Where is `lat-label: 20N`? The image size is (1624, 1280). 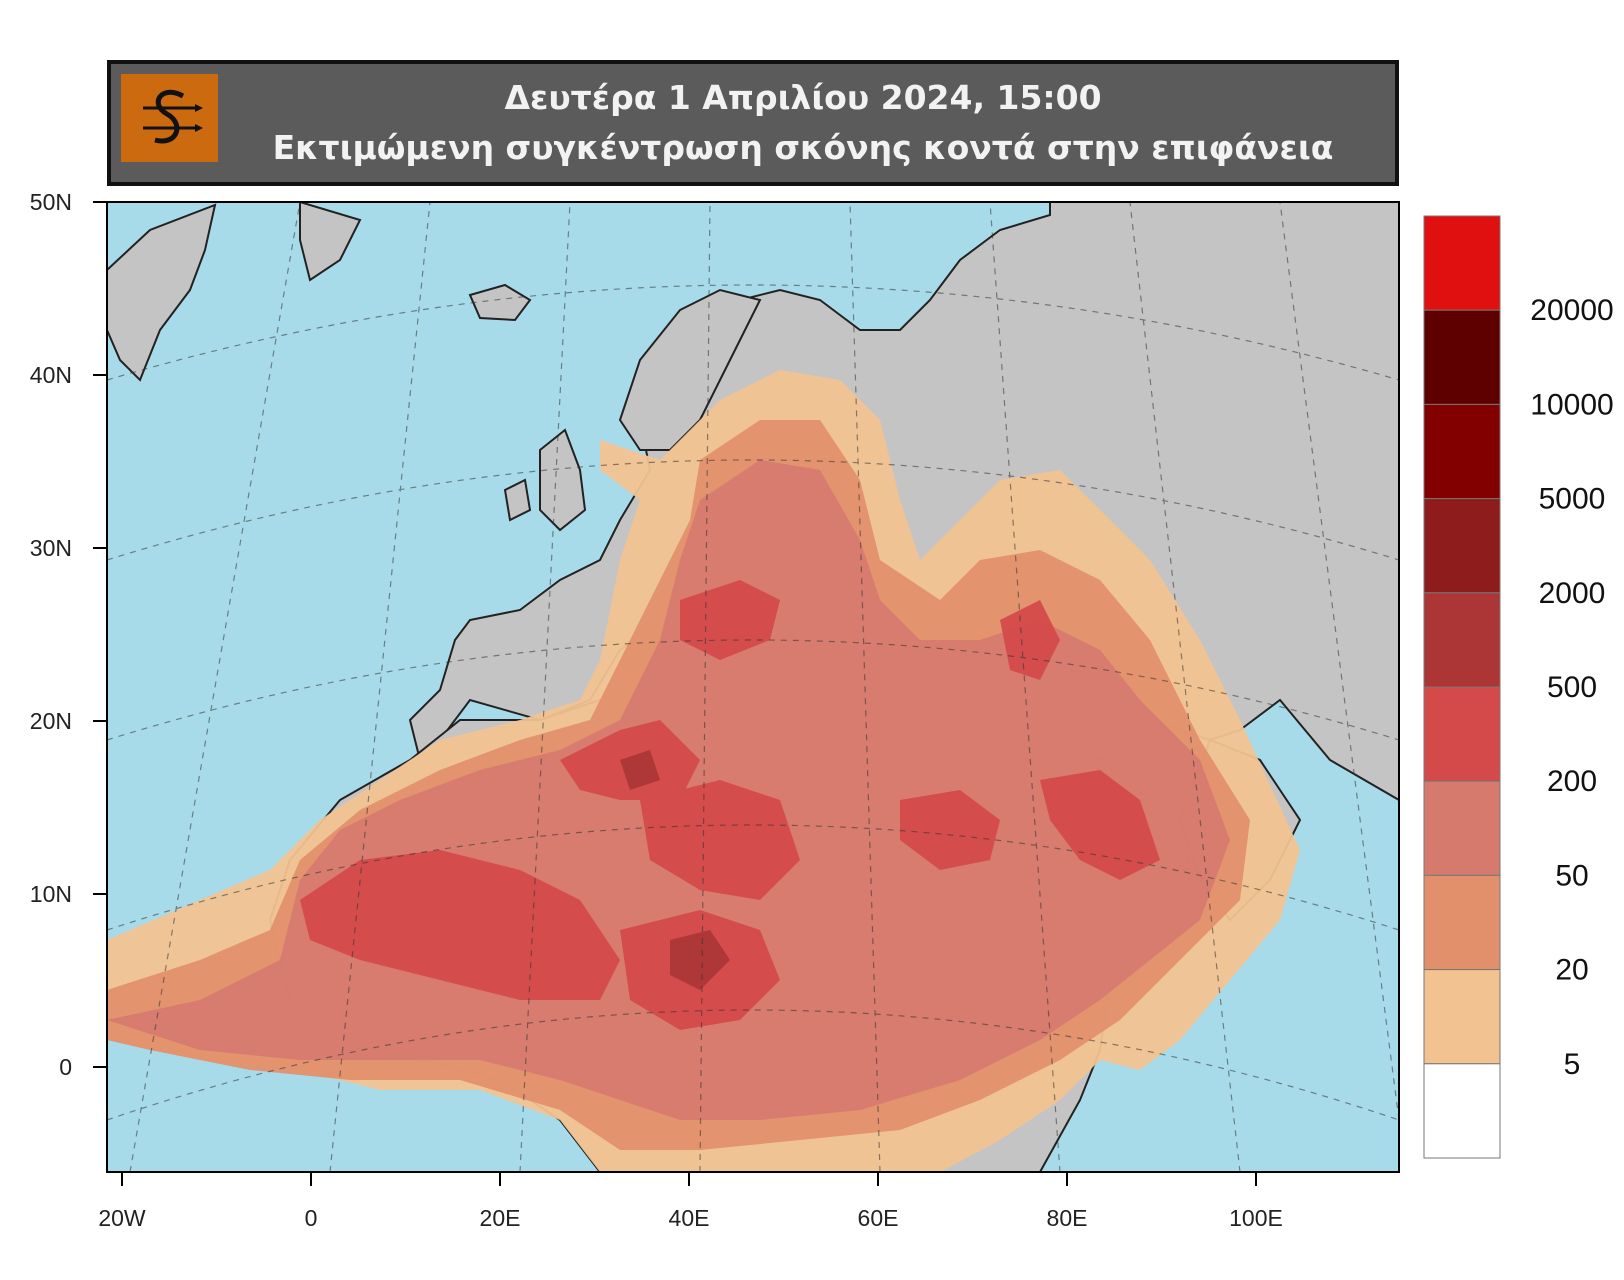
lat-label: 20N is located at coordinates (51, 721).